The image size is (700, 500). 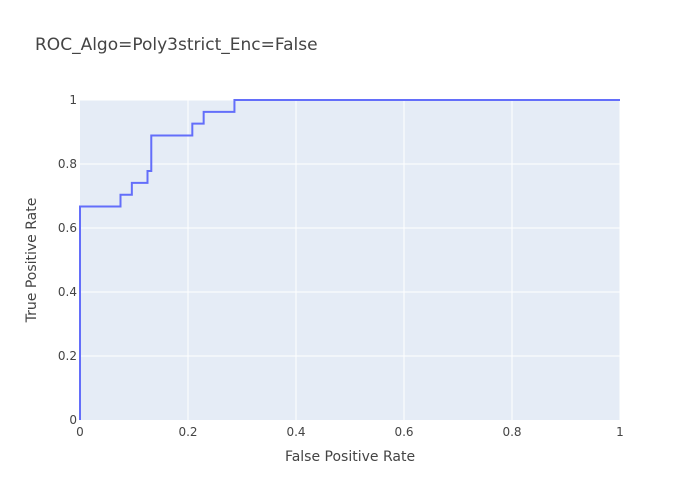 What do you see at coordinates (32, 261) in the screenshot?
I see `y-axis-label: True Positive Rate` at bounding box center [32, 261].